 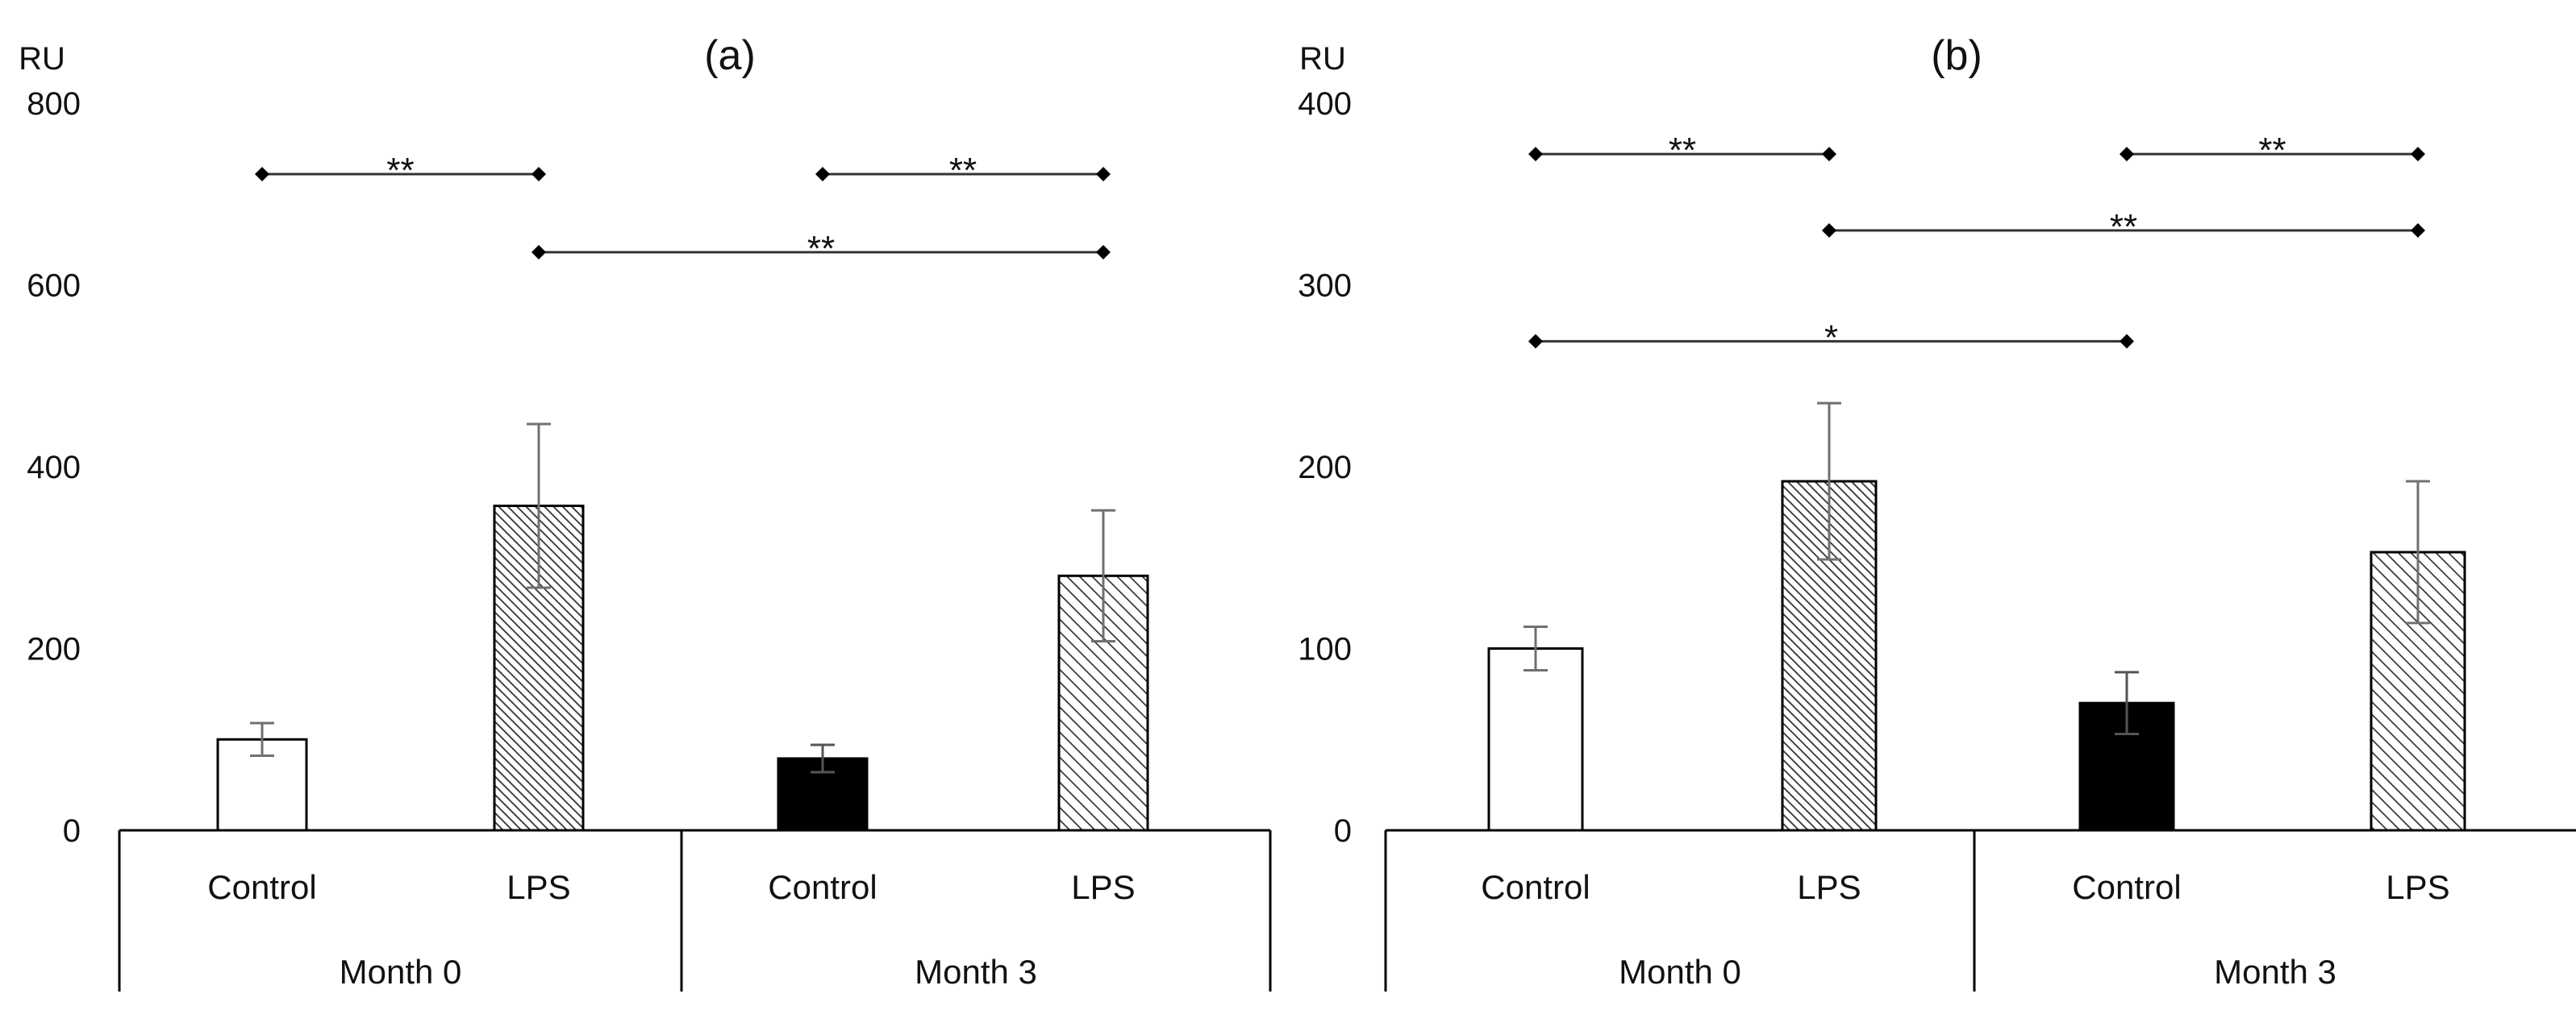 What do you see at coordinates (1831, 337) in the screenshot?
I see `significance-label: *` at bounding box center [1831, 337].